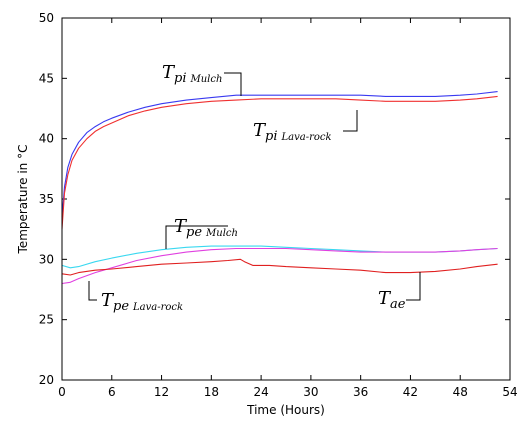 The width and height of the screenshot is (518, 425). What do you see at coordinates (62, 392) in the screenshot?
I see `x-tick-label: 0` at bounding box center [62, 392].